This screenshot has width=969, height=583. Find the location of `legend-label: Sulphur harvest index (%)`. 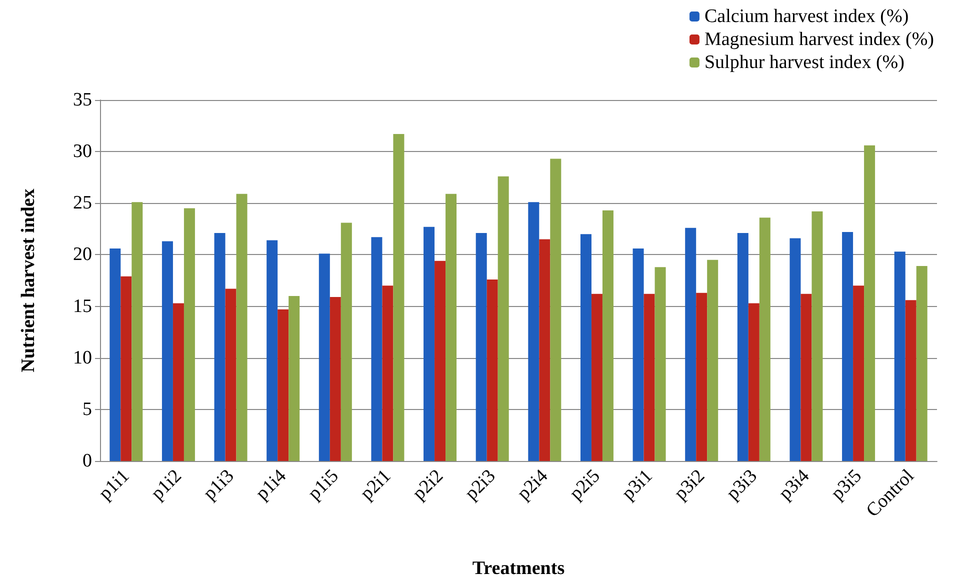

legend-label: Sulphur harvest index (%) is located at coordinates (804, 62).